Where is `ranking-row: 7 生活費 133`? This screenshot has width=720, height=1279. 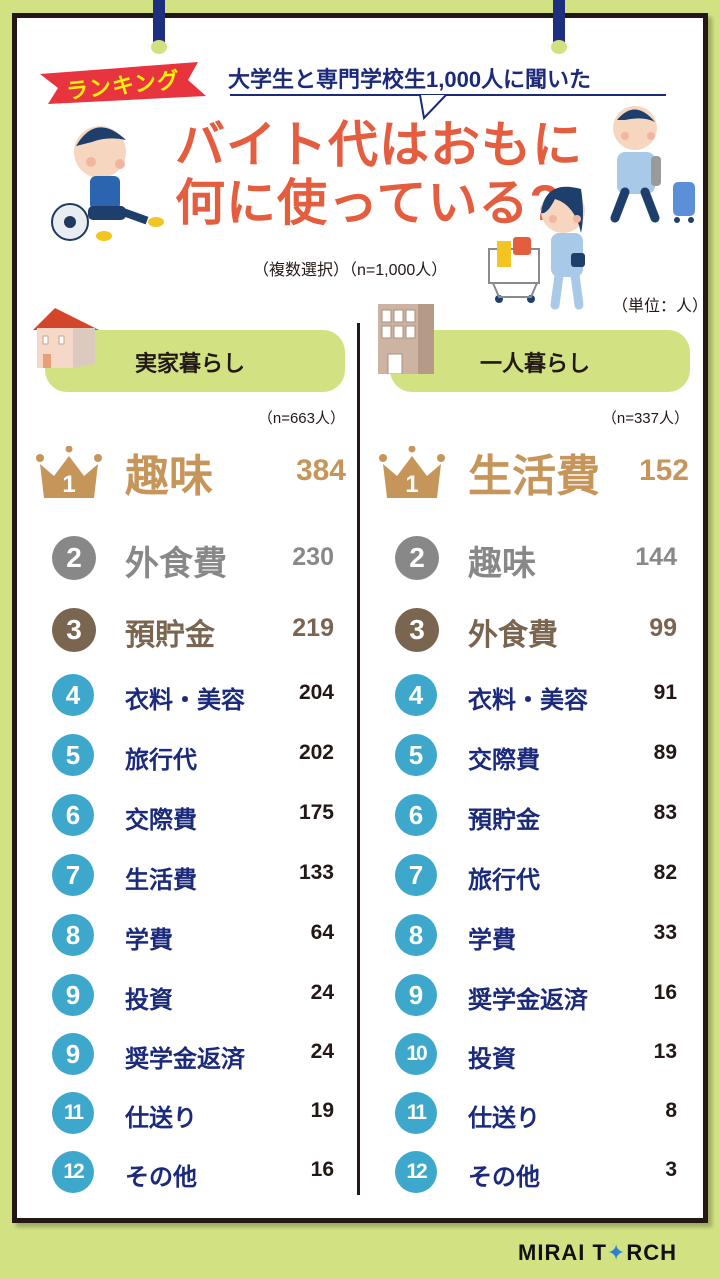
ranking-row: 7 生活費 133 is located at coordinates (192, 875).